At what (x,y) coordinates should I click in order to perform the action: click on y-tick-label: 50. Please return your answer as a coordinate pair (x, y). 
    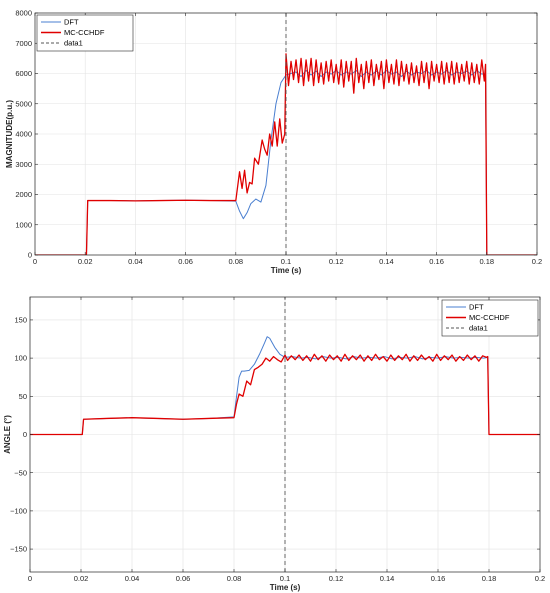
    Looking at the image, I should click on (23, 396).